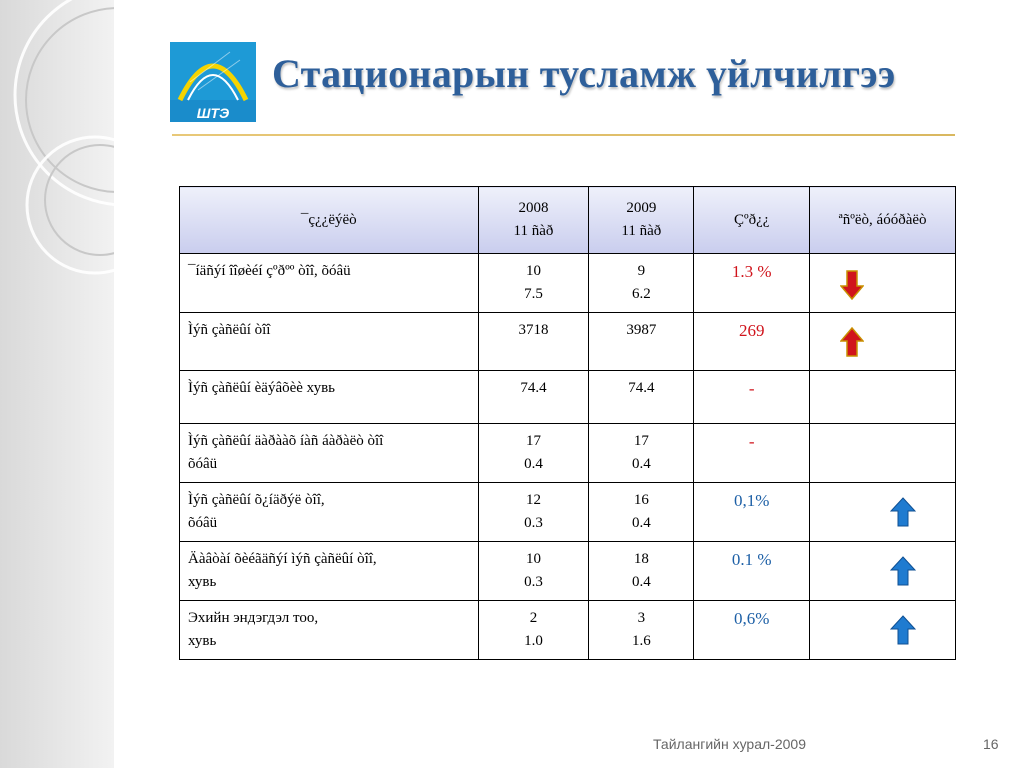 The height and width of the screenshot is (768, 1024). Describe the element at coordinates (641, 397) in the screenshot. I see `row-value-2009: 74.4` at that location.